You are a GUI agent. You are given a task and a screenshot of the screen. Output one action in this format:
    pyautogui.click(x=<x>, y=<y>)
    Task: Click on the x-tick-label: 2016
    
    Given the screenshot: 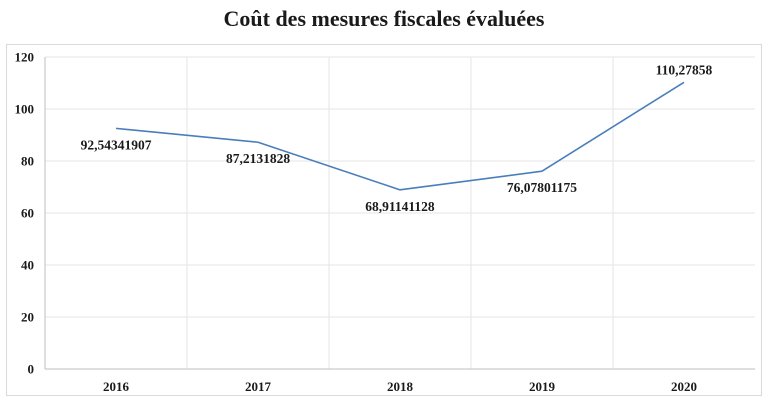 What is the action you would take?
    pyautogui.click(x=116, y=386)
    